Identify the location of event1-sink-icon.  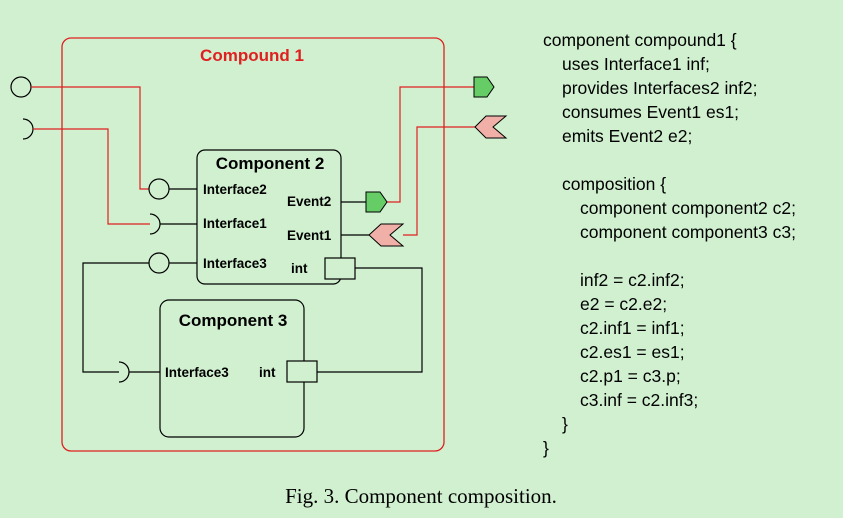
(386, 235).